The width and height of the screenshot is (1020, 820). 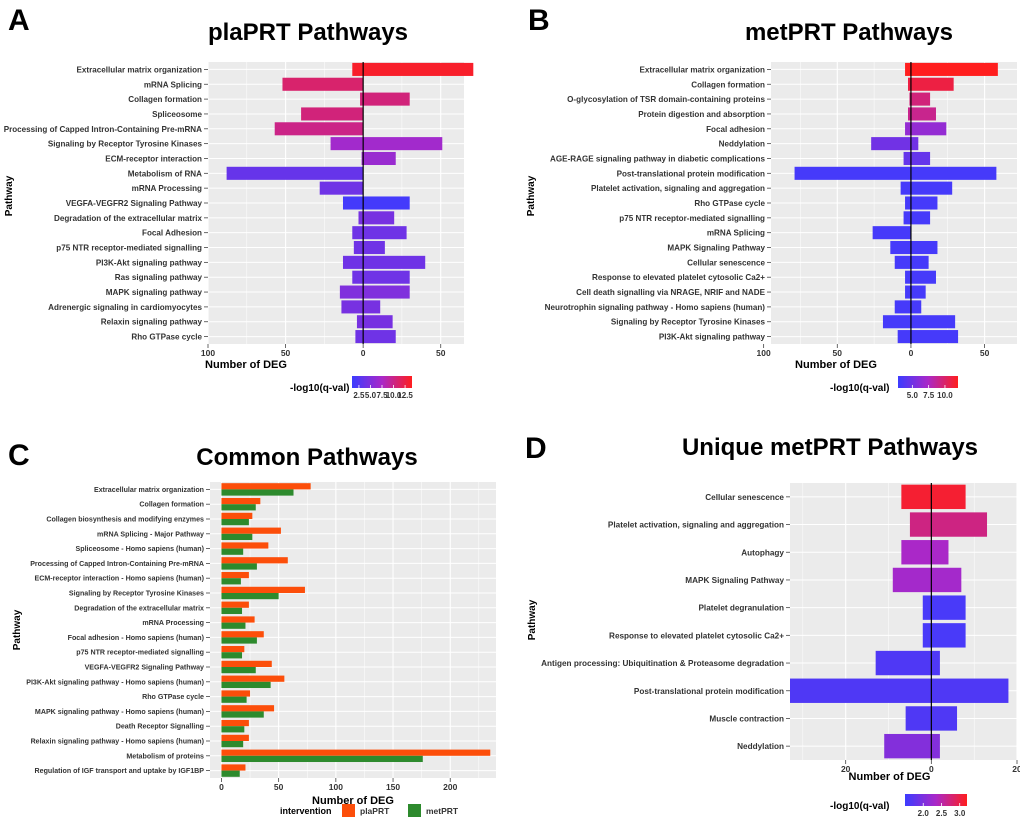 I want to click on y-tick-label: Metabolism of RNA, so click(x=165, y=173).